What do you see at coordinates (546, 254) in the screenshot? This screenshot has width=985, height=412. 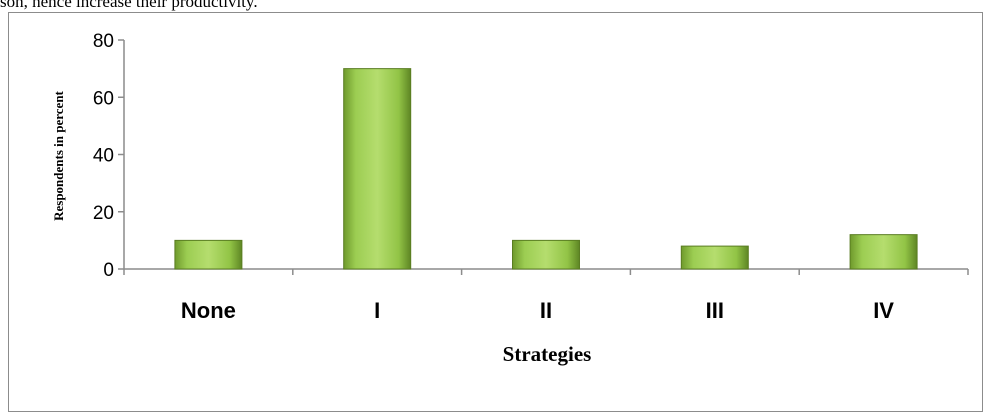 I see `bar-ii` at bounding box center [546, 254].